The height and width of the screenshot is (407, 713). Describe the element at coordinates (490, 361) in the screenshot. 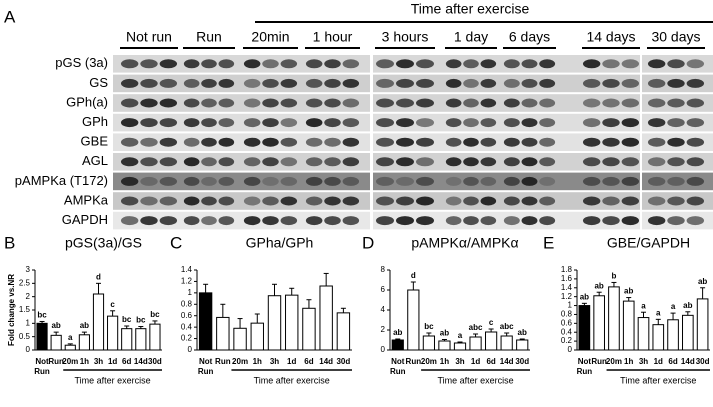

I see `x-tick-label: 6d` at that location.